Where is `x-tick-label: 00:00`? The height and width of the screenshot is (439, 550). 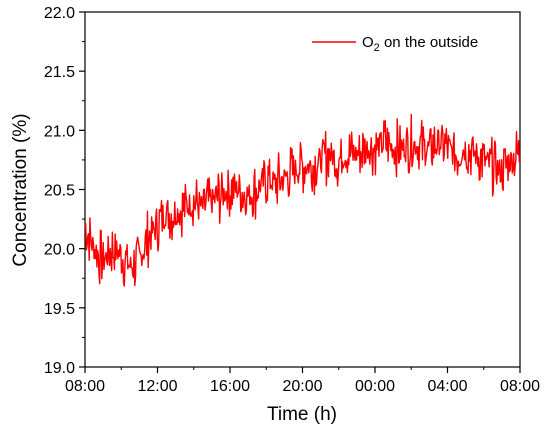 x-tick-label: 00:00 is located at coordinates (375, 386).